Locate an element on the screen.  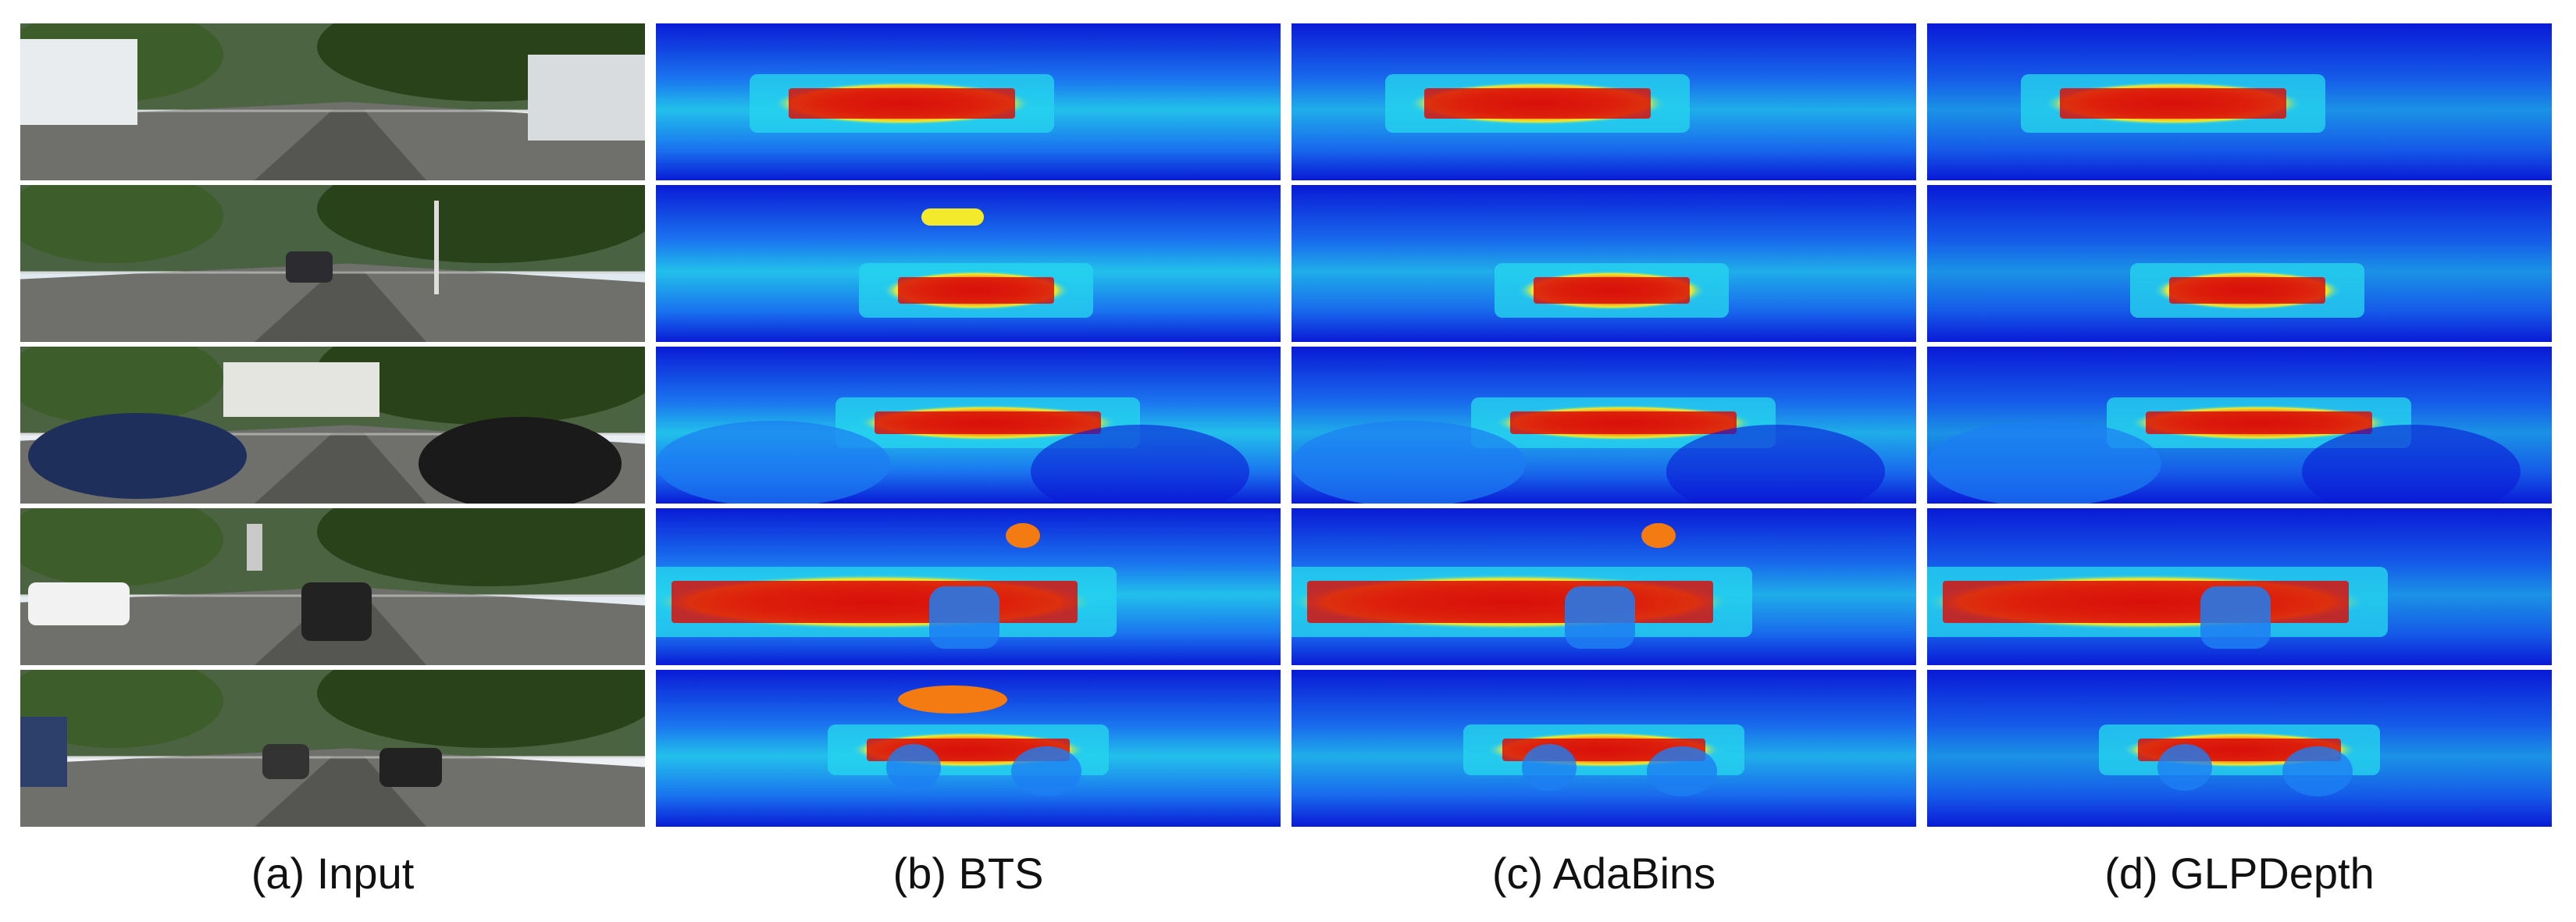
caption-bts: (b) BTS is located at coordinates (969, 873).